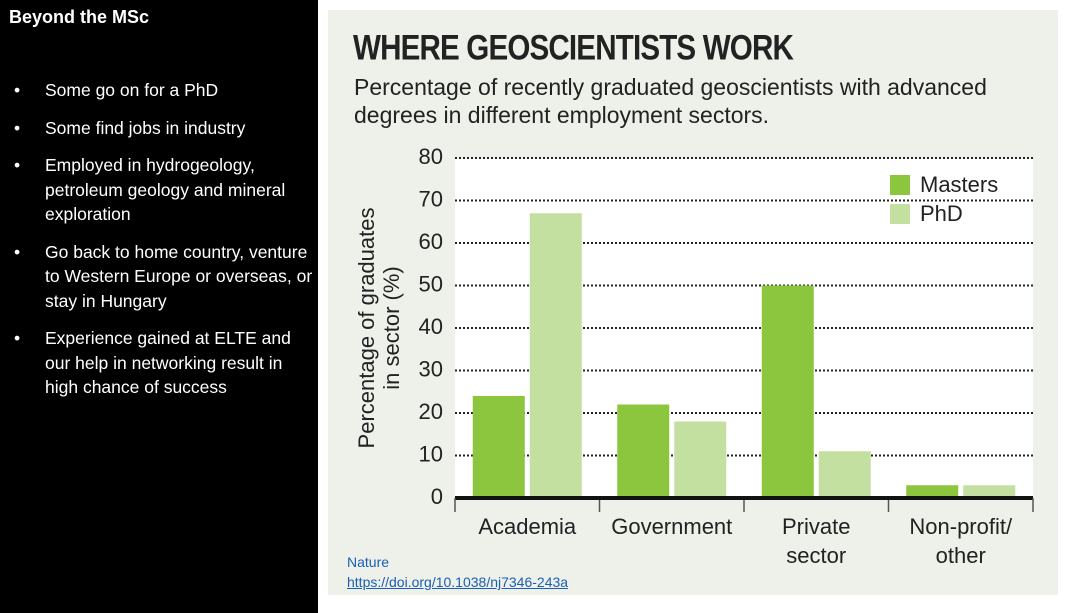 The image size is (1090, 613). I want to click on legend-label: Masters, so click(959, 184).